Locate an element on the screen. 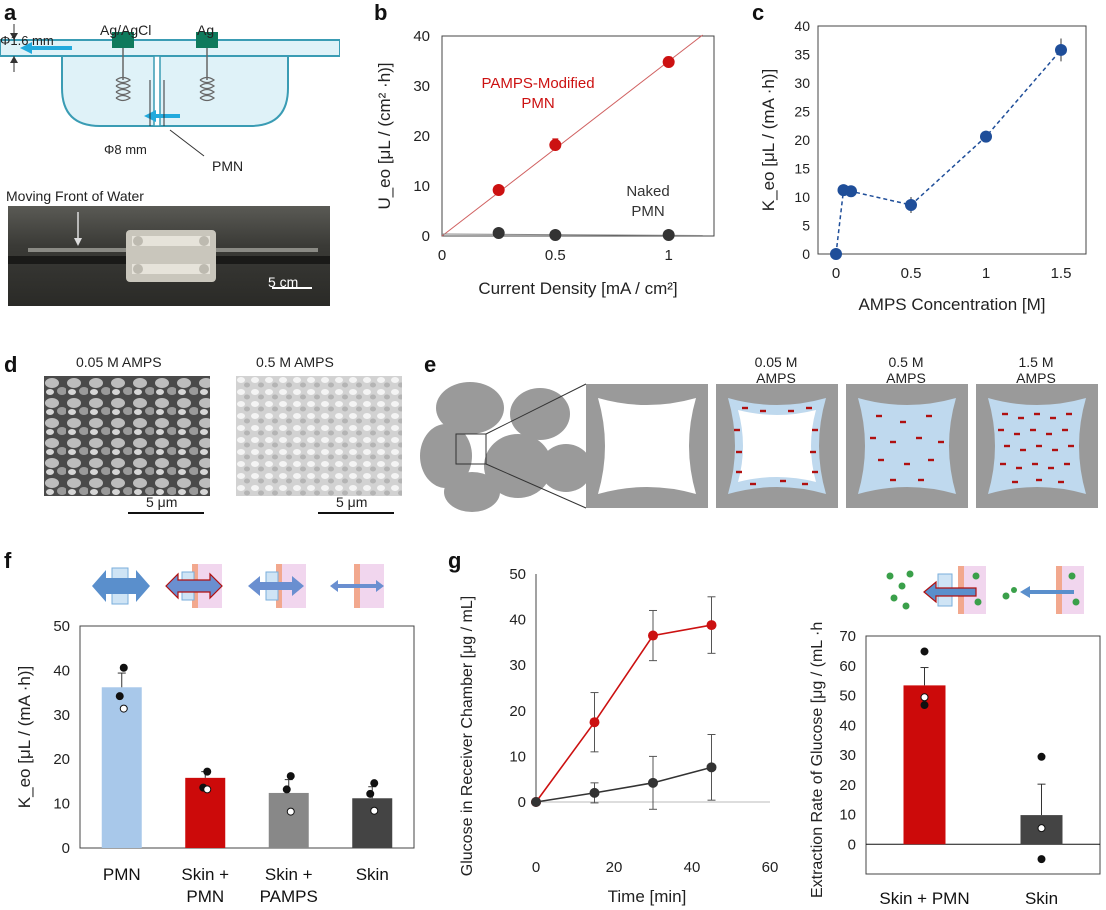 The height and width of the screenshot is (910, 1106). y-tick-label: 70 is located at coordinates (847, 636).